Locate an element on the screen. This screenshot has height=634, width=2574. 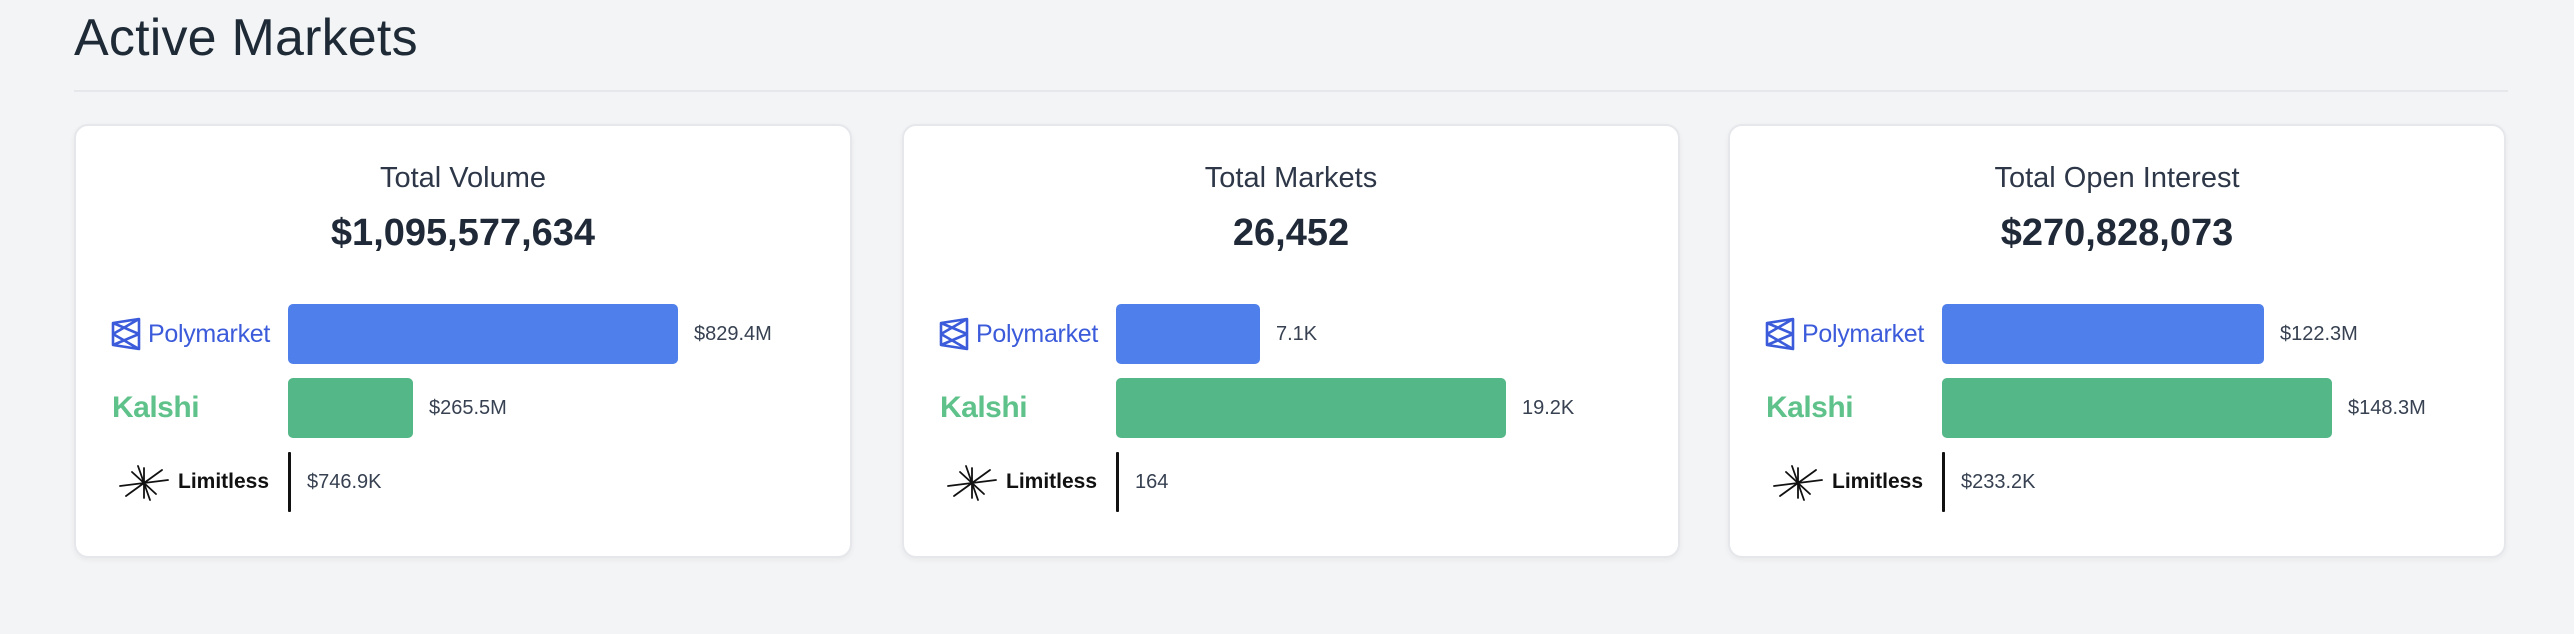
card-title: Total Open Interest is located at coordinates (2117, 178).